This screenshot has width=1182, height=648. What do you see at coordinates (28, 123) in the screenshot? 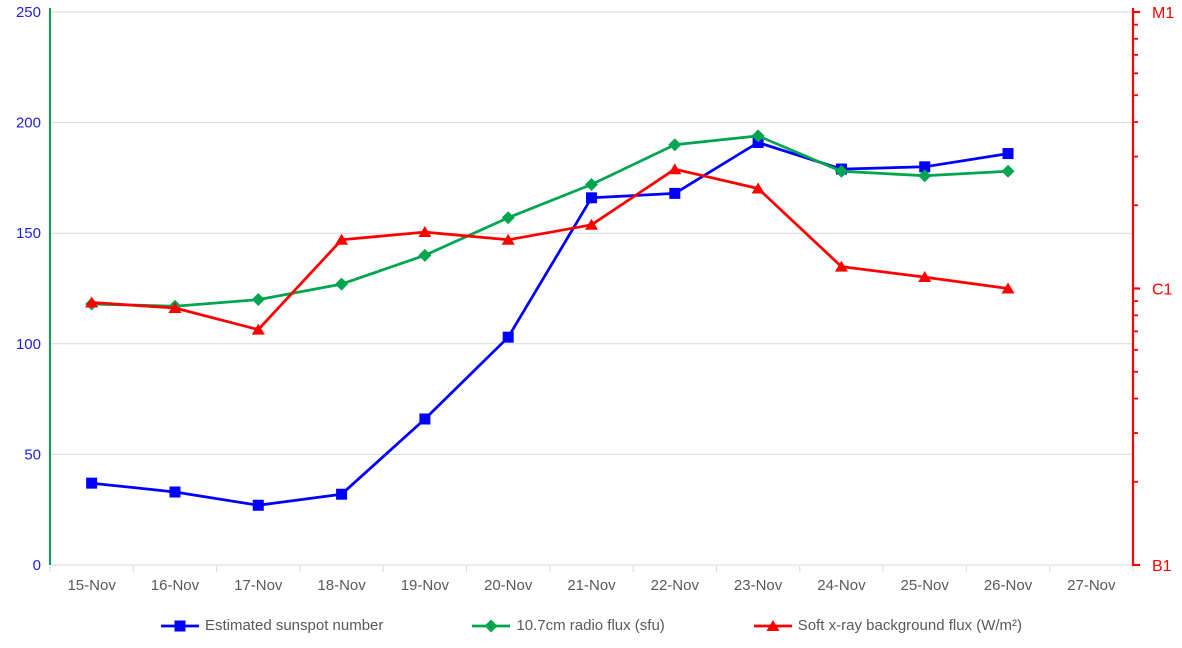
I see `left-axis-tick-label: 200` at bounding box center [28, 123].